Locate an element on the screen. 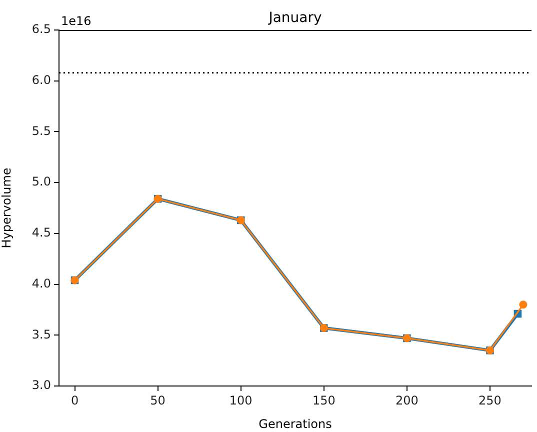 The width and height of the screenshot is (537, 432). y-tick-label: 3.5 is located at coordinates (41, 334).